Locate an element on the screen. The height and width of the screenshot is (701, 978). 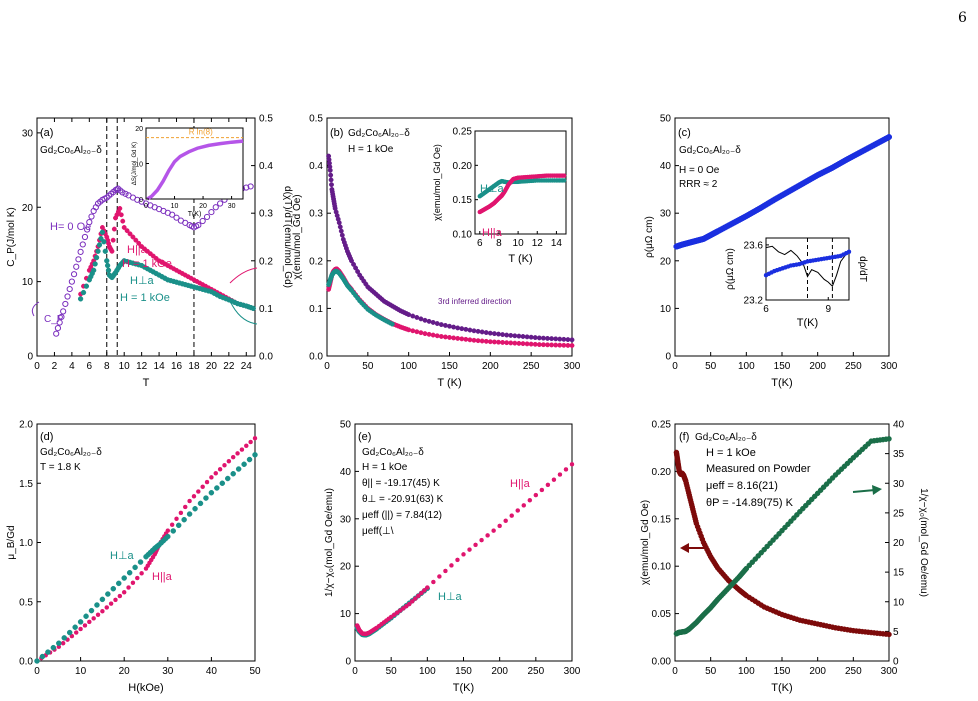
y-axis-label: χ(emu/mol_Gd Oe) is located at coordinates (645, 542).